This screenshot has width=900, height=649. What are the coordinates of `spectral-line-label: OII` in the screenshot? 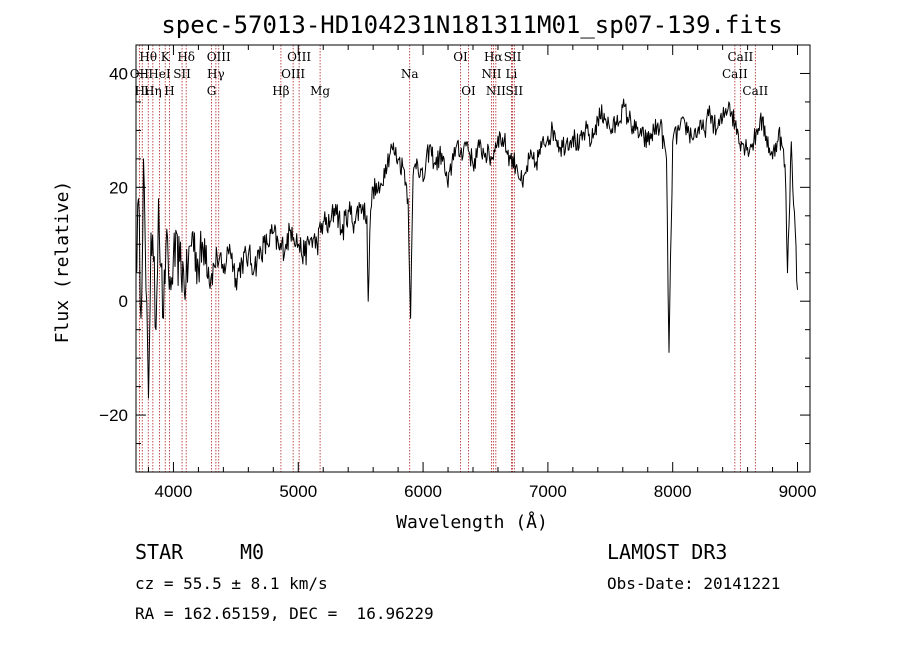 It's located at (140, 74).